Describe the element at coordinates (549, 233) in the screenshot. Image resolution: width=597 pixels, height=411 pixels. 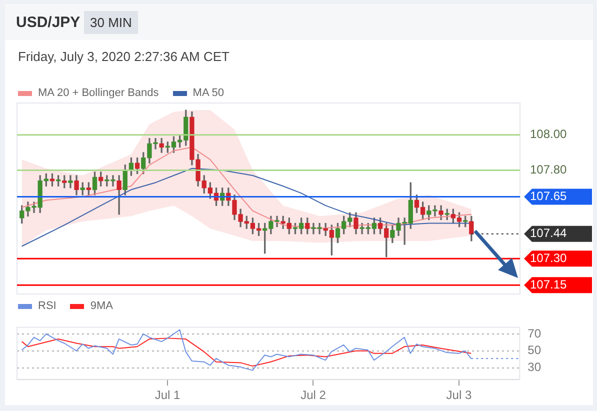
I see `ref-line-label: 107.44` at that location.